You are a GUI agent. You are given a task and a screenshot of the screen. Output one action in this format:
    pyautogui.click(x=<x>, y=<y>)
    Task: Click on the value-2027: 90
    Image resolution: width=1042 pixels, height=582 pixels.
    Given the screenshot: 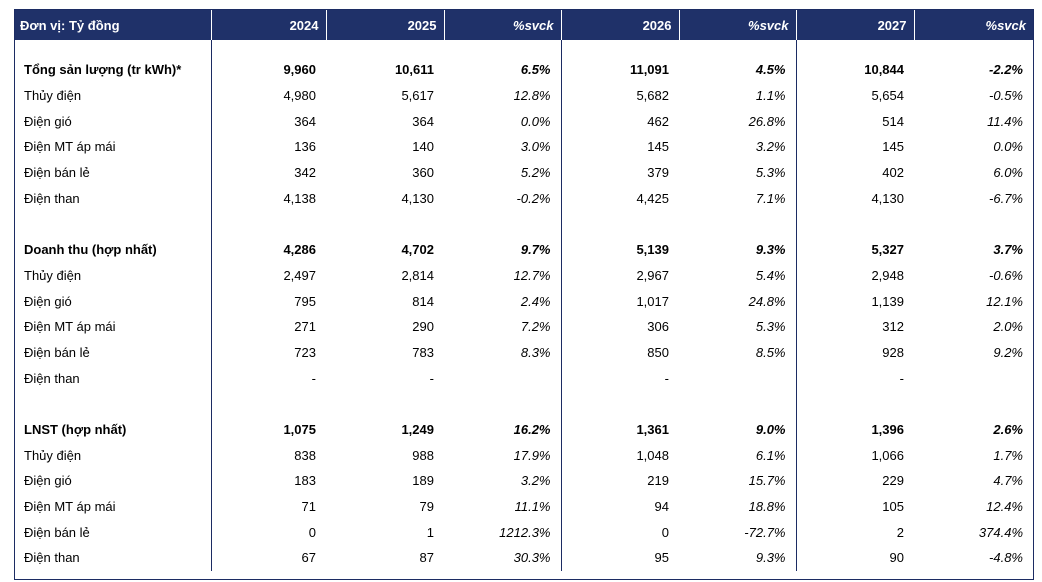 What is the action you would take?
    pyautogui.click(x=854, y=558)
    